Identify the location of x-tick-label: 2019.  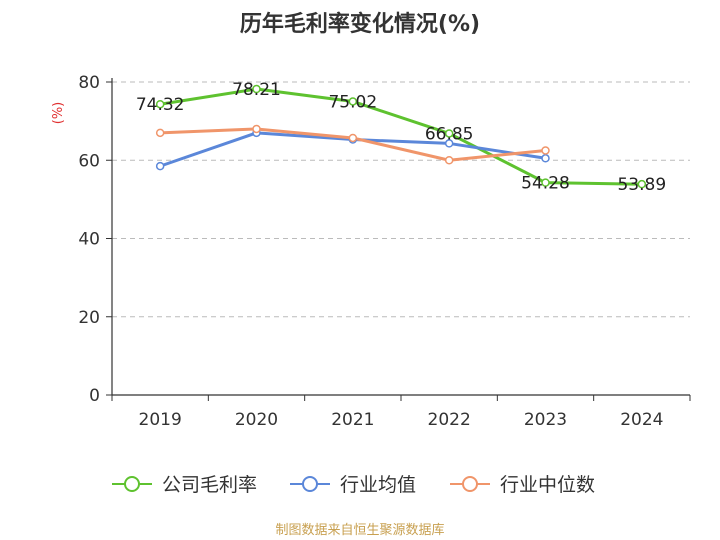
(160, 420).